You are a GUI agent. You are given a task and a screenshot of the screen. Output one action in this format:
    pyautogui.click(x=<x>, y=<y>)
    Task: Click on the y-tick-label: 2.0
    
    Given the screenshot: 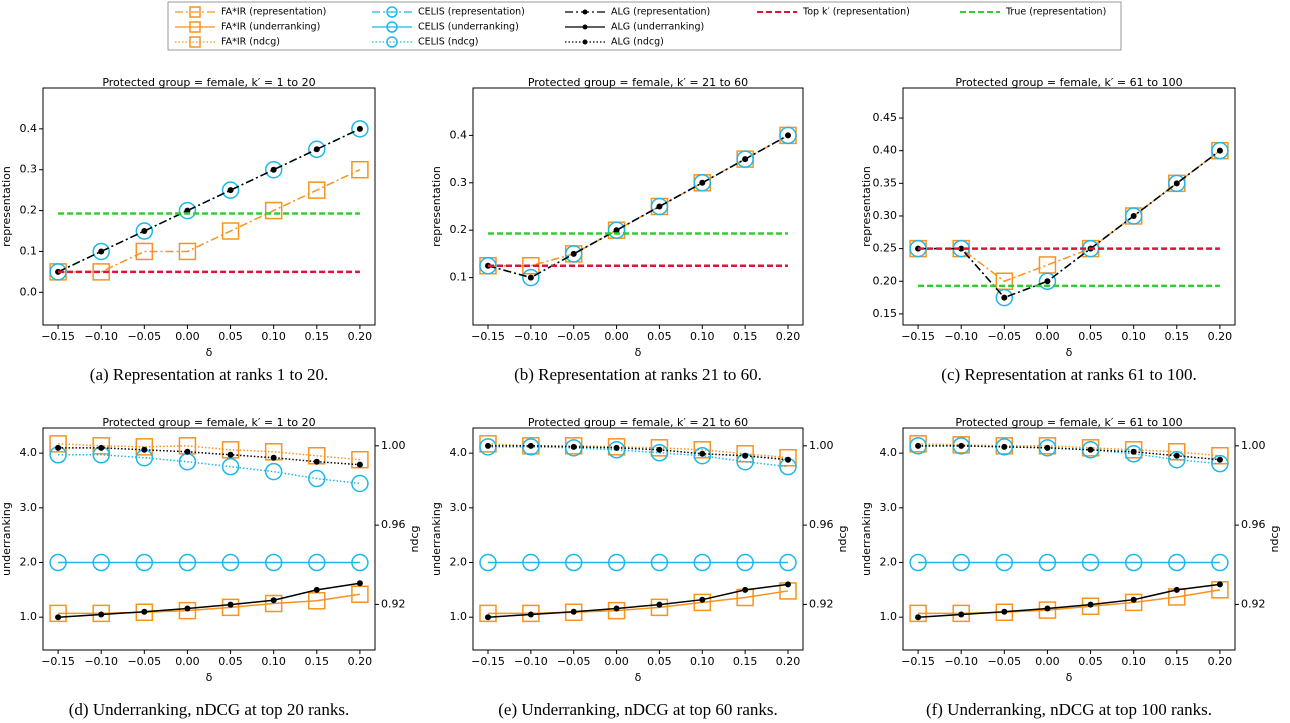 What is the action you would take?
    pyautogui.click(x=459, y=562)
    